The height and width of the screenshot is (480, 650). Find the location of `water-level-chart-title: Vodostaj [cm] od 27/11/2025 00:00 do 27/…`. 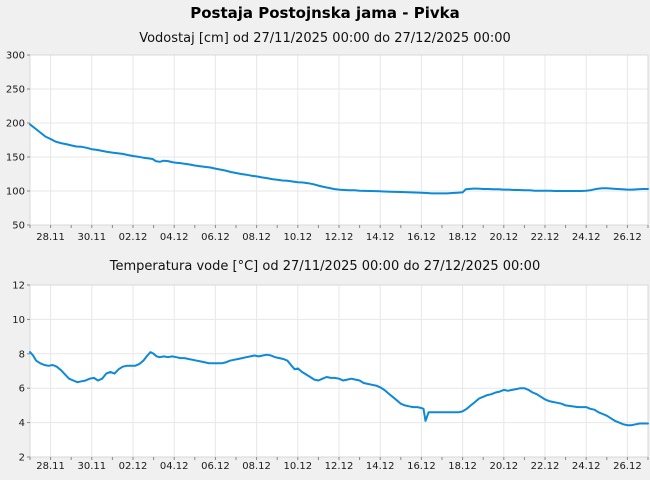

water-level-chart-title: Vodostaj [cm] od 27/11/2025 00:00 do 27/… is located at coordinates (325, 38).